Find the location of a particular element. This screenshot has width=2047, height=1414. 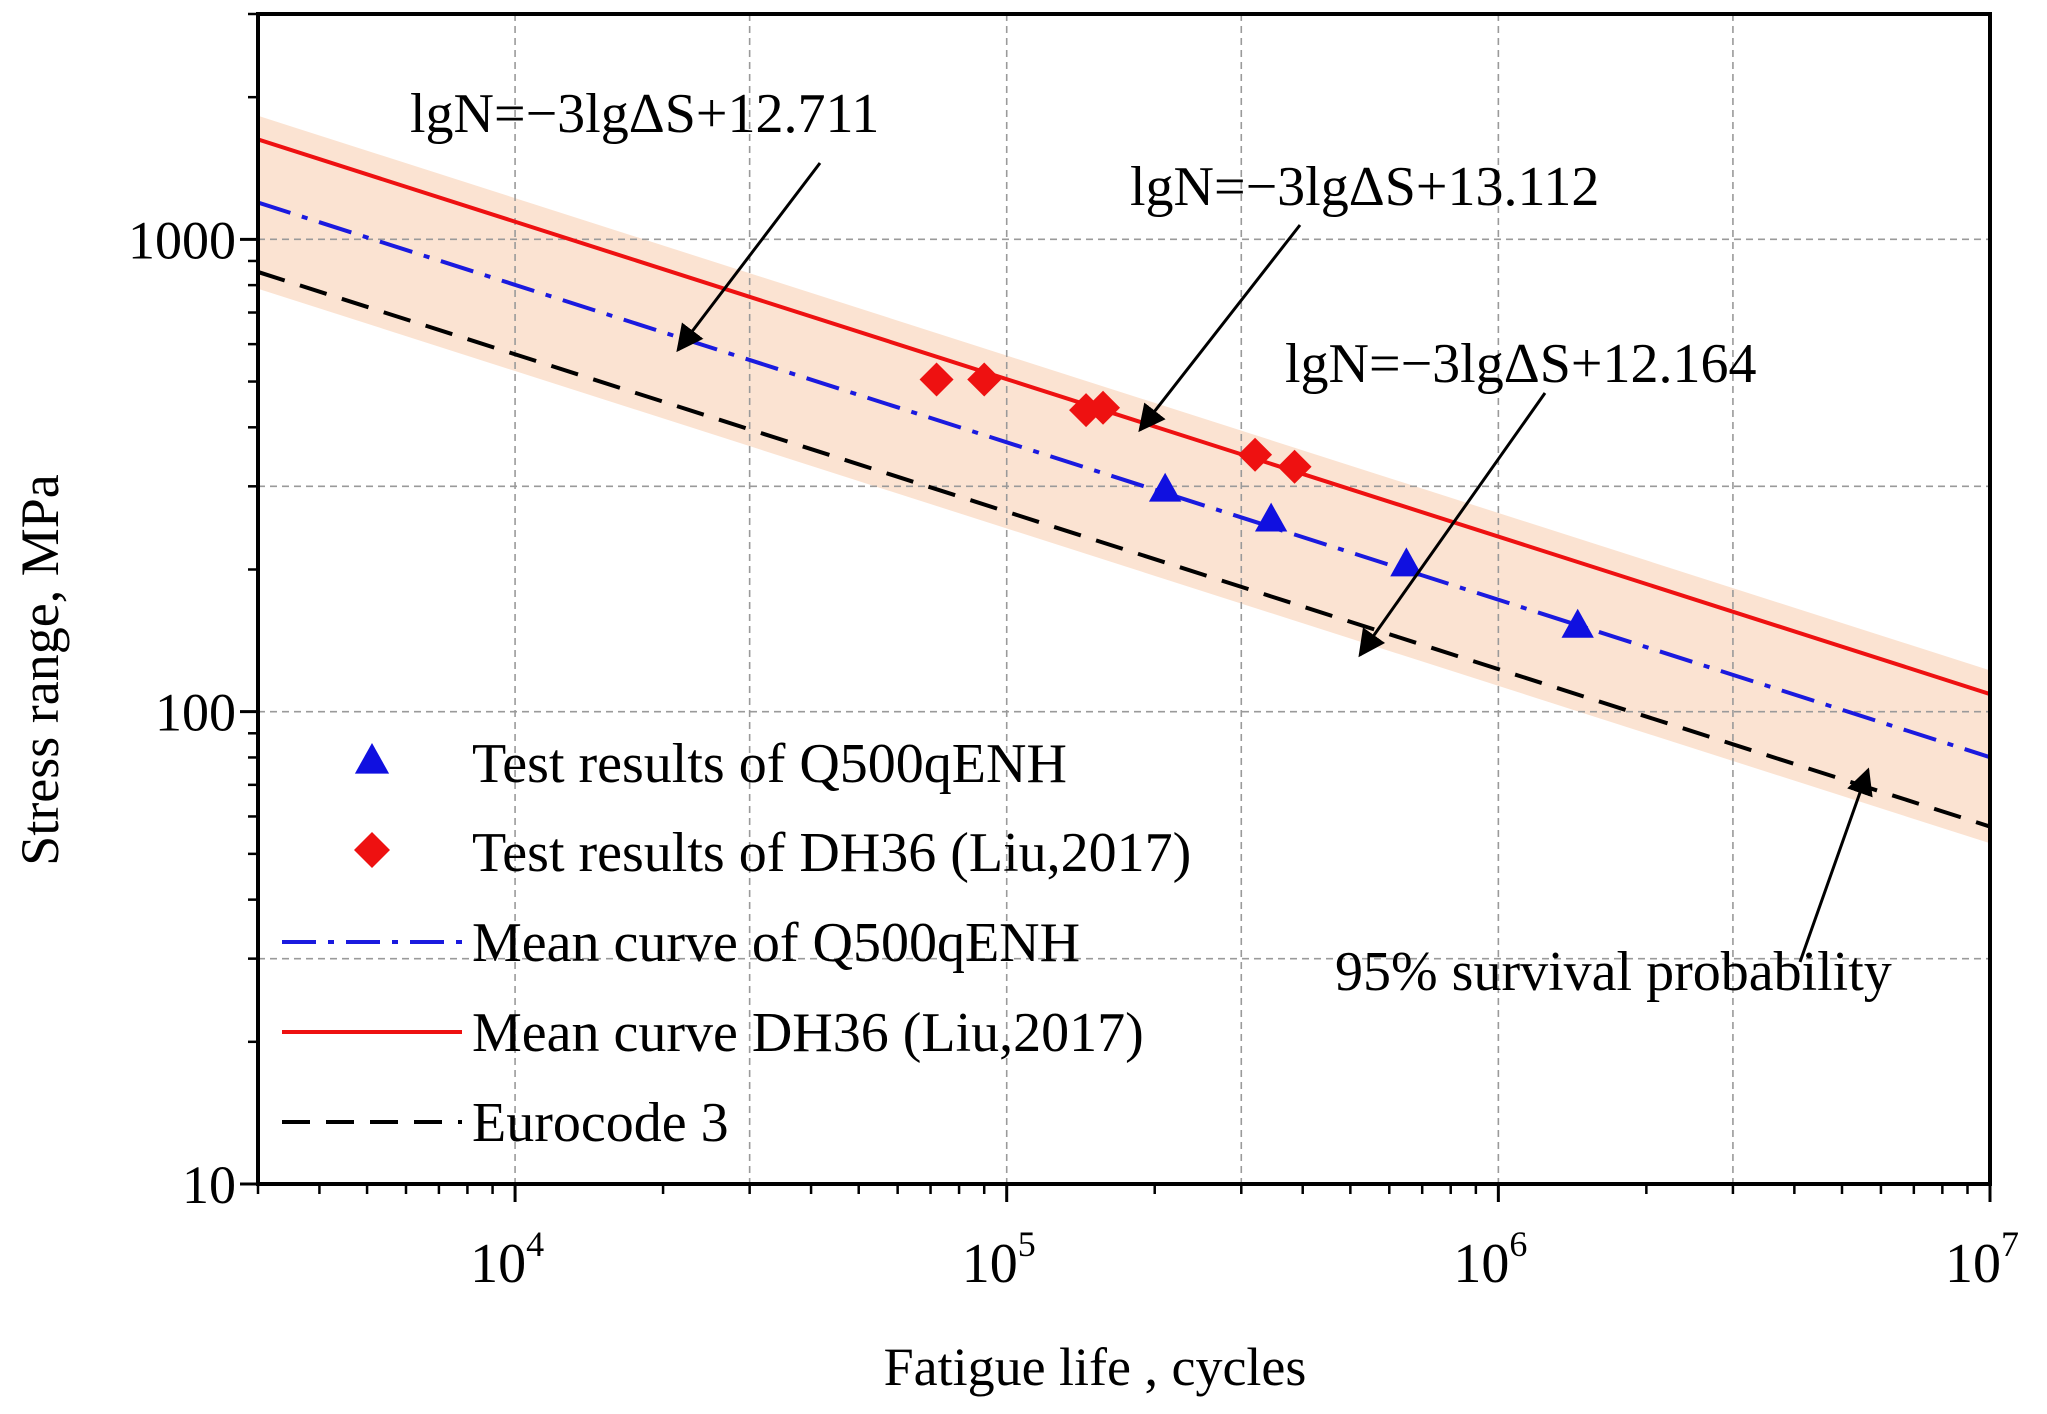

legend-label: Test results of DH36 (Liu,2017) is located at coordinates (831, 853).